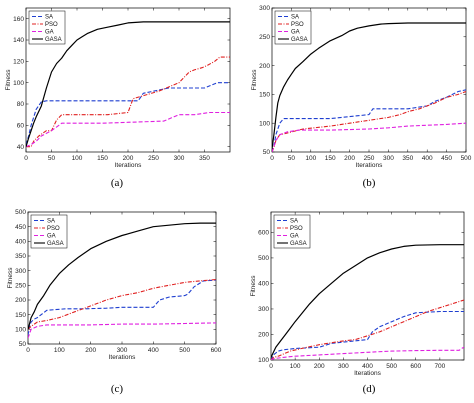  Describe the element at coordinates (439, 366) in the screenshot. I see `x-tick-label: 700` at that location.